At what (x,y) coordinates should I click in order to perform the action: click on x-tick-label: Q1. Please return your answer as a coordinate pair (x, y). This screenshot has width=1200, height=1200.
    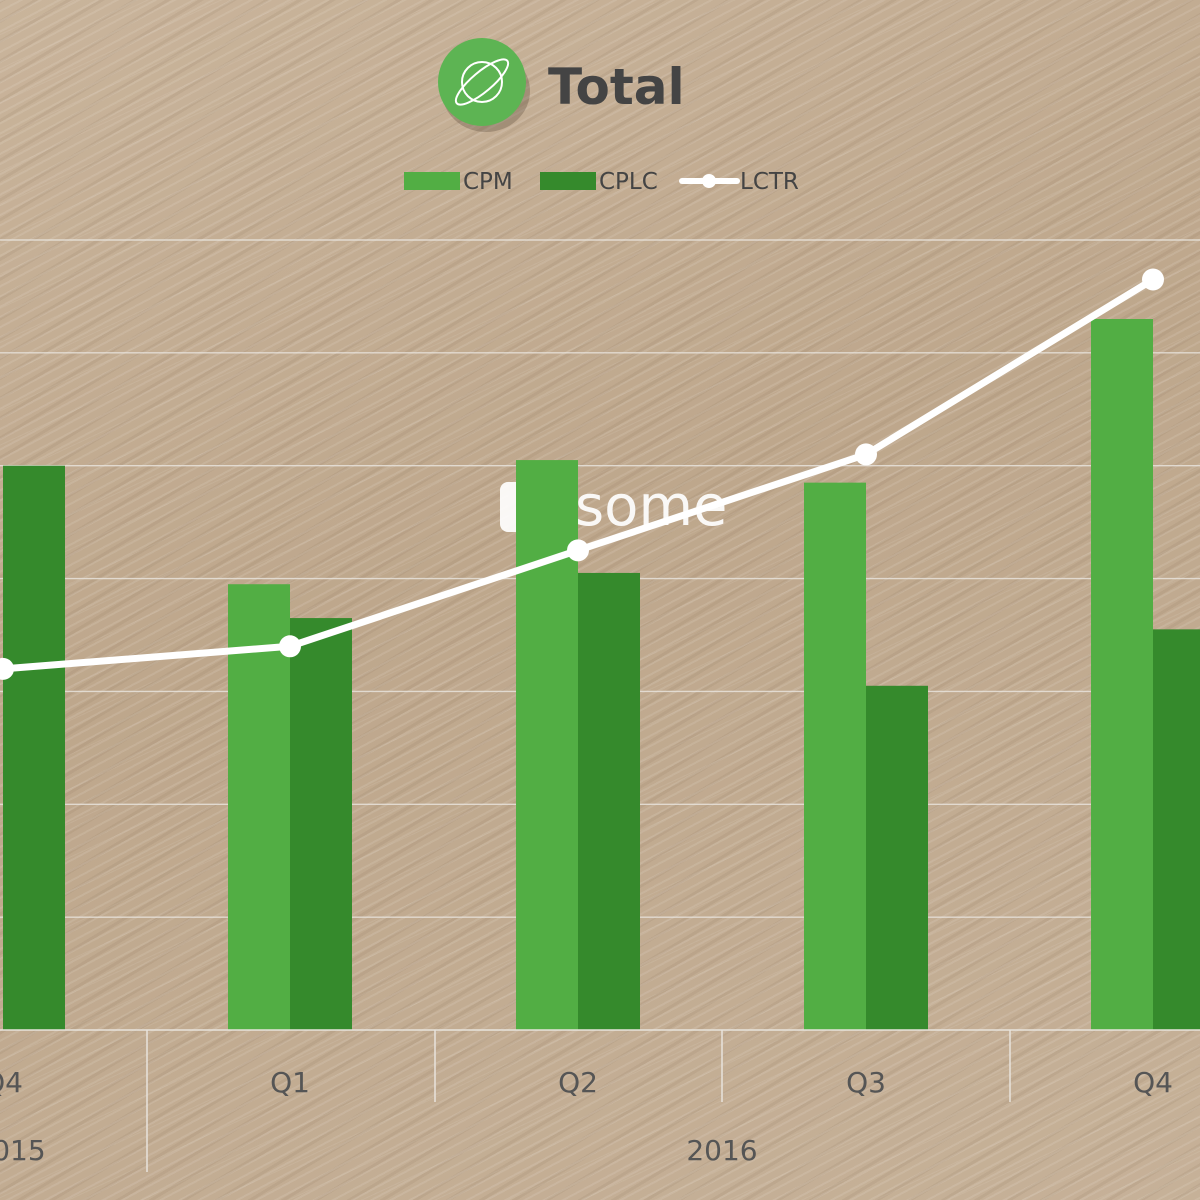
    Looking at the image, I should click on (290, 1082).